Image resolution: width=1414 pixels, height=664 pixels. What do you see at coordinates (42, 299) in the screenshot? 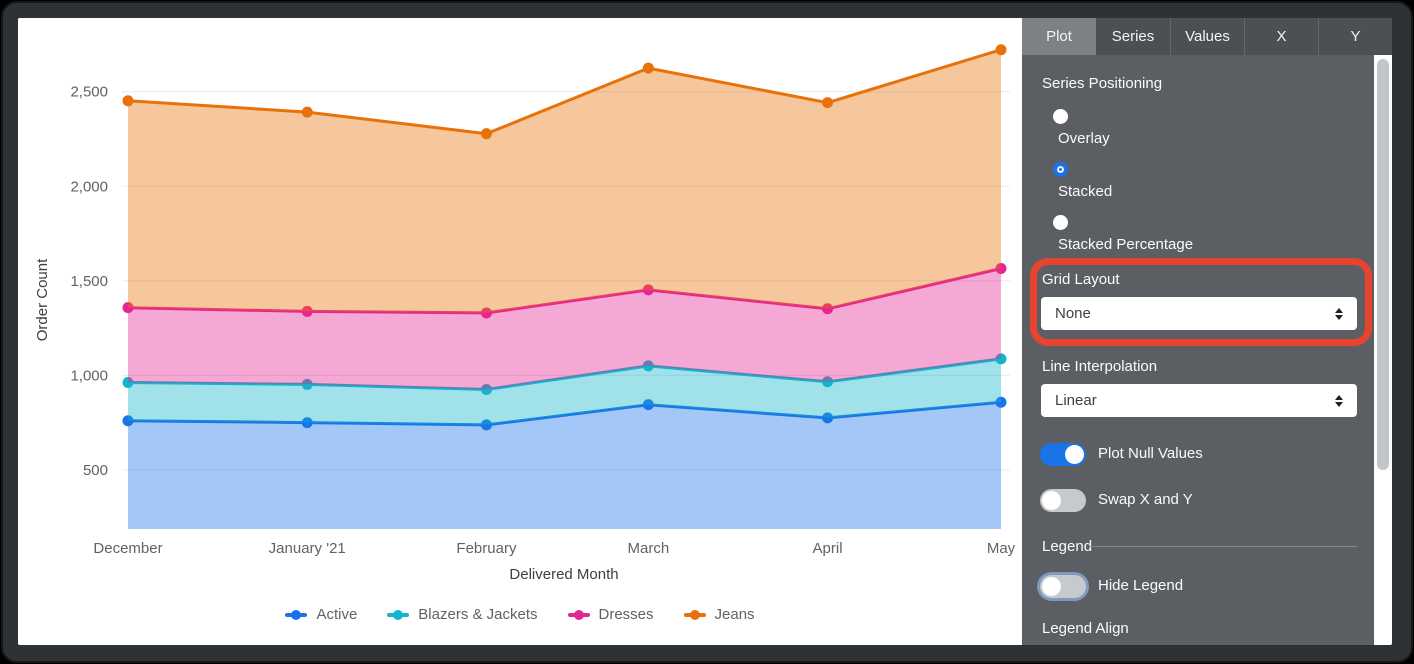
I see `y-axis-title: Order Count` at bounding box center [42, 299].